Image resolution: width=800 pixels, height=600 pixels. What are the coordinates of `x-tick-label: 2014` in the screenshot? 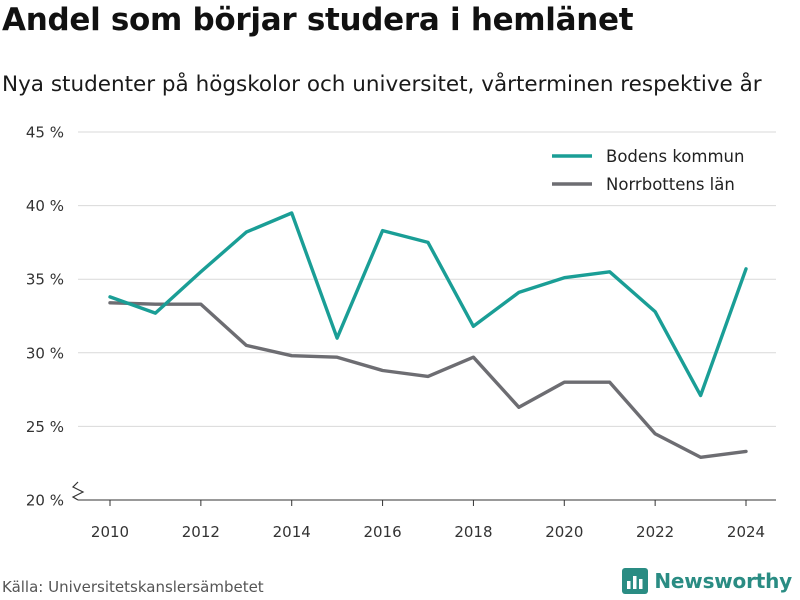 It's located at (292, 532).